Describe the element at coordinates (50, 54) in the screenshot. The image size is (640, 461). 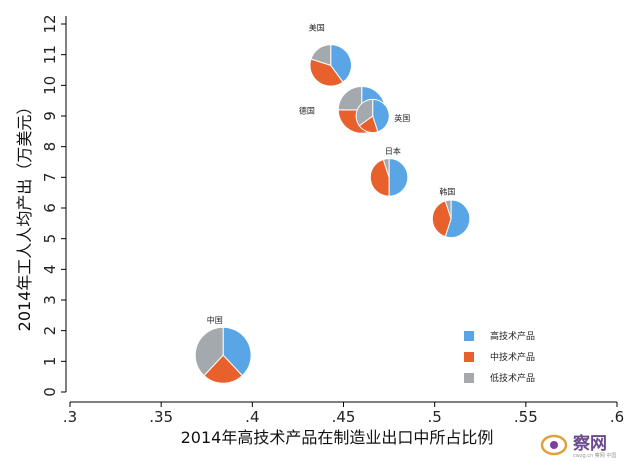
I see `y-tick-label: 11` at that location.